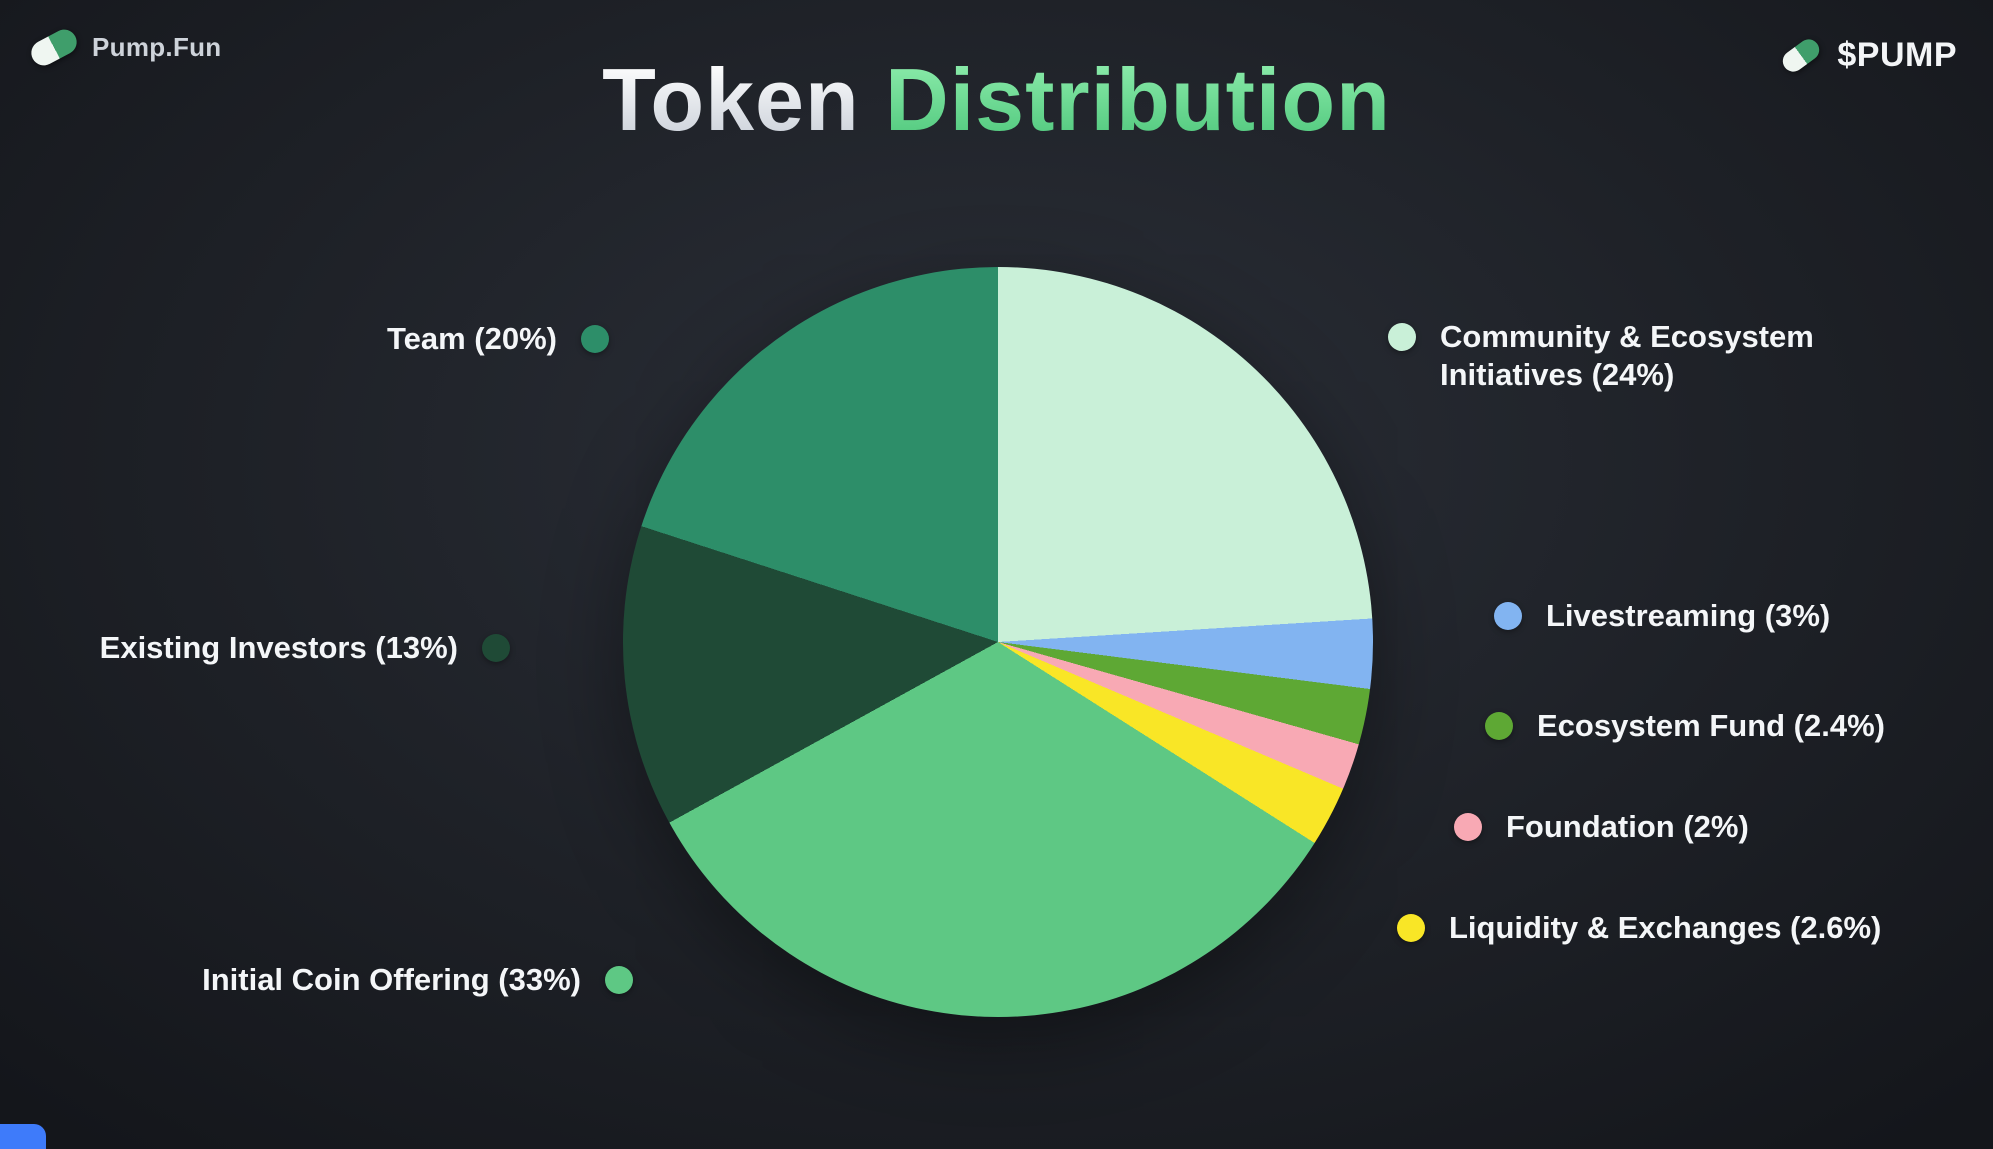 The width and height of the screenshot is (1993, 1149). Describe the element at coordinates (731, 99) in the screenshot. I see `page-title-word-token: Token` at that location.